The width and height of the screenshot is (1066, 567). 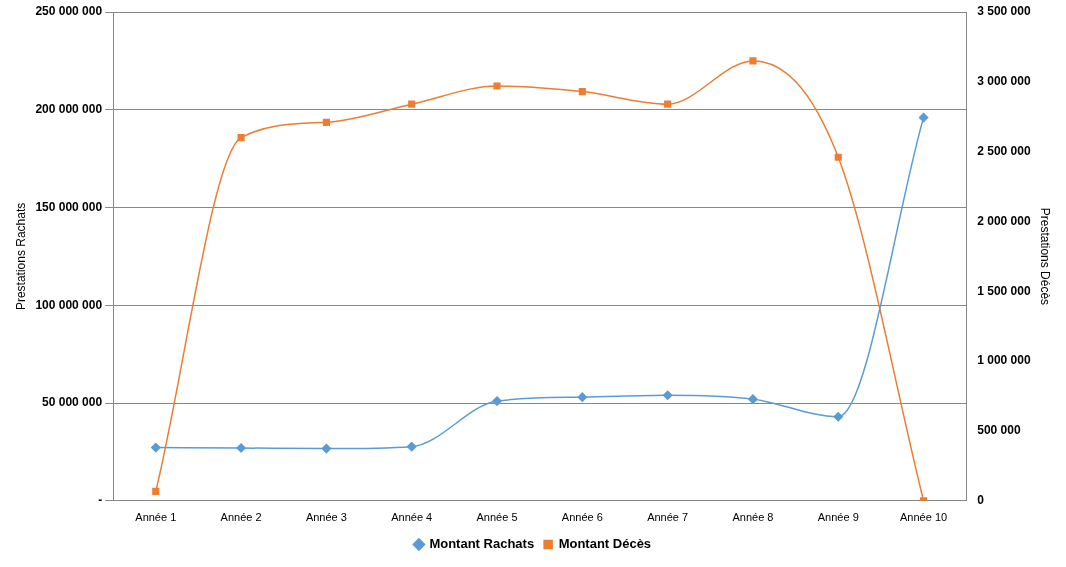 I want to click on y2-tick-label: 2 000 000, so click(x=1004, y=220).